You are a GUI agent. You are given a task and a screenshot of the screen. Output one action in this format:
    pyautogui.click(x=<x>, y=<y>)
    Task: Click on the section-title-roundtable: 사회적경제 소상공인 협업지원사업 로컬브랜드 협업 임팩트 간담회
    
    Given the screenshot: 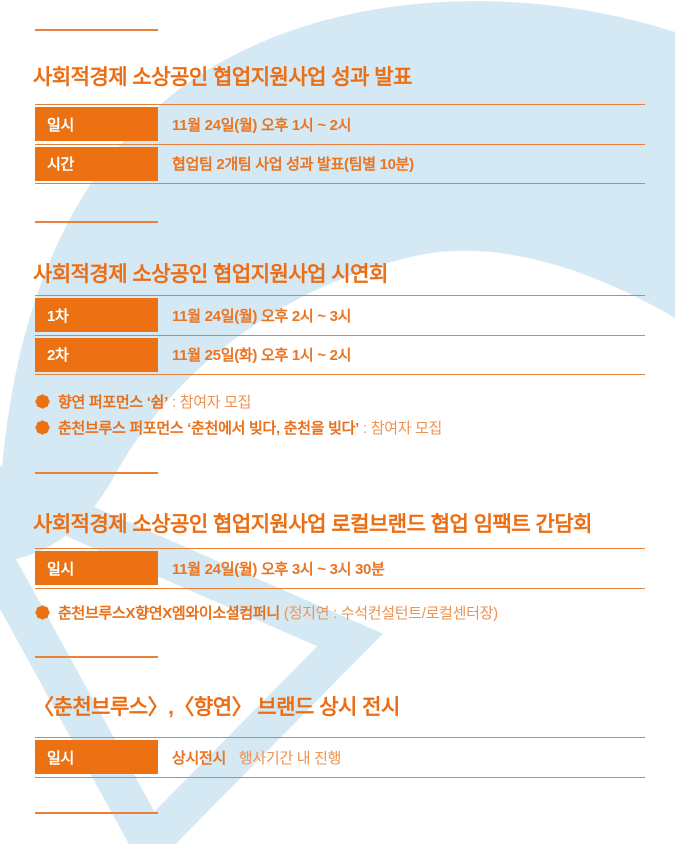 What is the action you would take?
    pyautogui.click(x=312, y=524)
    